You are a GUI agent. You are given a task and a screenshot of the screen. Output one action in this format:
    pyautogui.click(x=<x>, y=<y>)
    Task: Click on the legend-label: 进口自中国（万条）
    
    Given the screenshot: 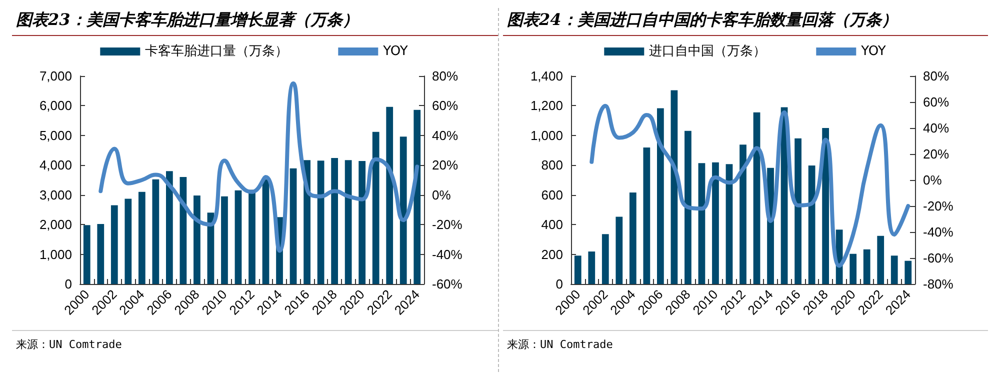 What is the action you would take?
    pyautogui.click(x=707, y=51)
    